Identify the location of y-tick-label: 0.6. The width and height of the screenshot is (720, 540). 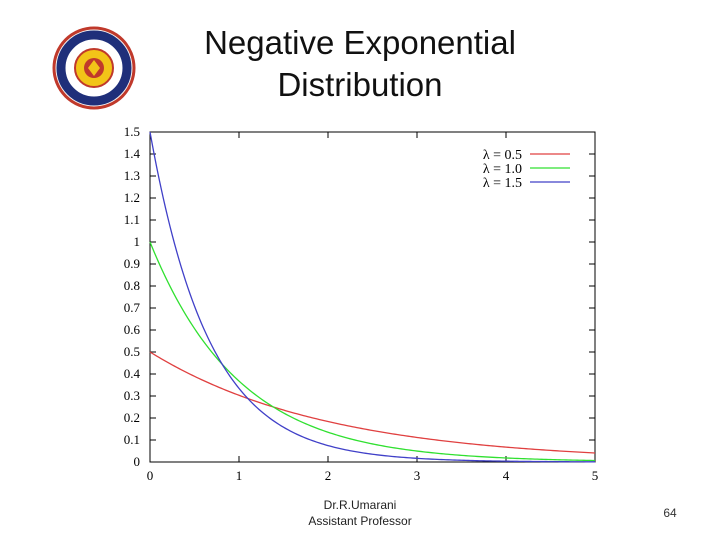
(132, 329).